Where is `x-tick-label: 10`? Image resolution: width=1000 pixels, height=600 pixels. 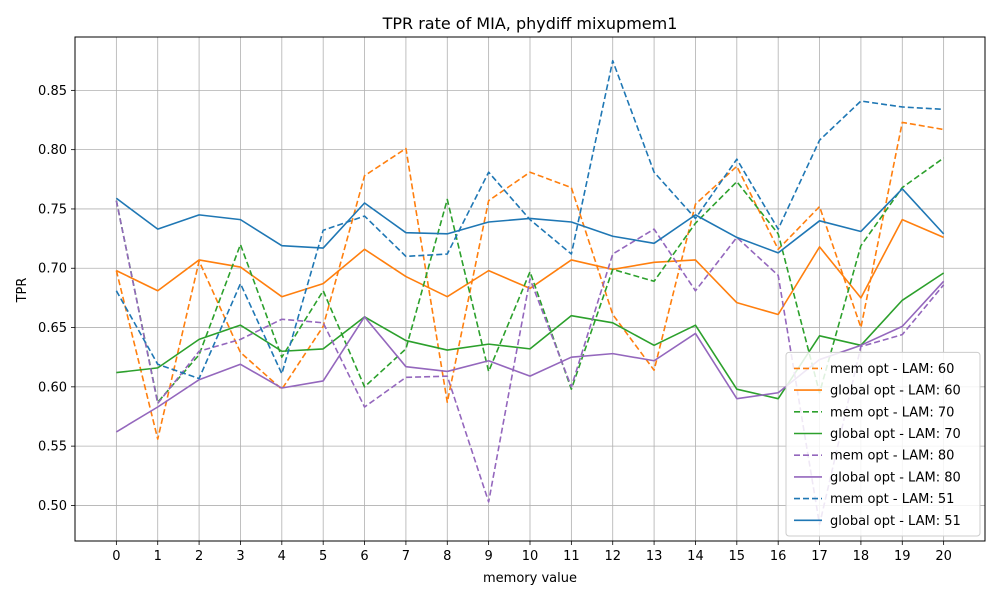
x-tick-label: 10 is located at coordinates (530, 556).